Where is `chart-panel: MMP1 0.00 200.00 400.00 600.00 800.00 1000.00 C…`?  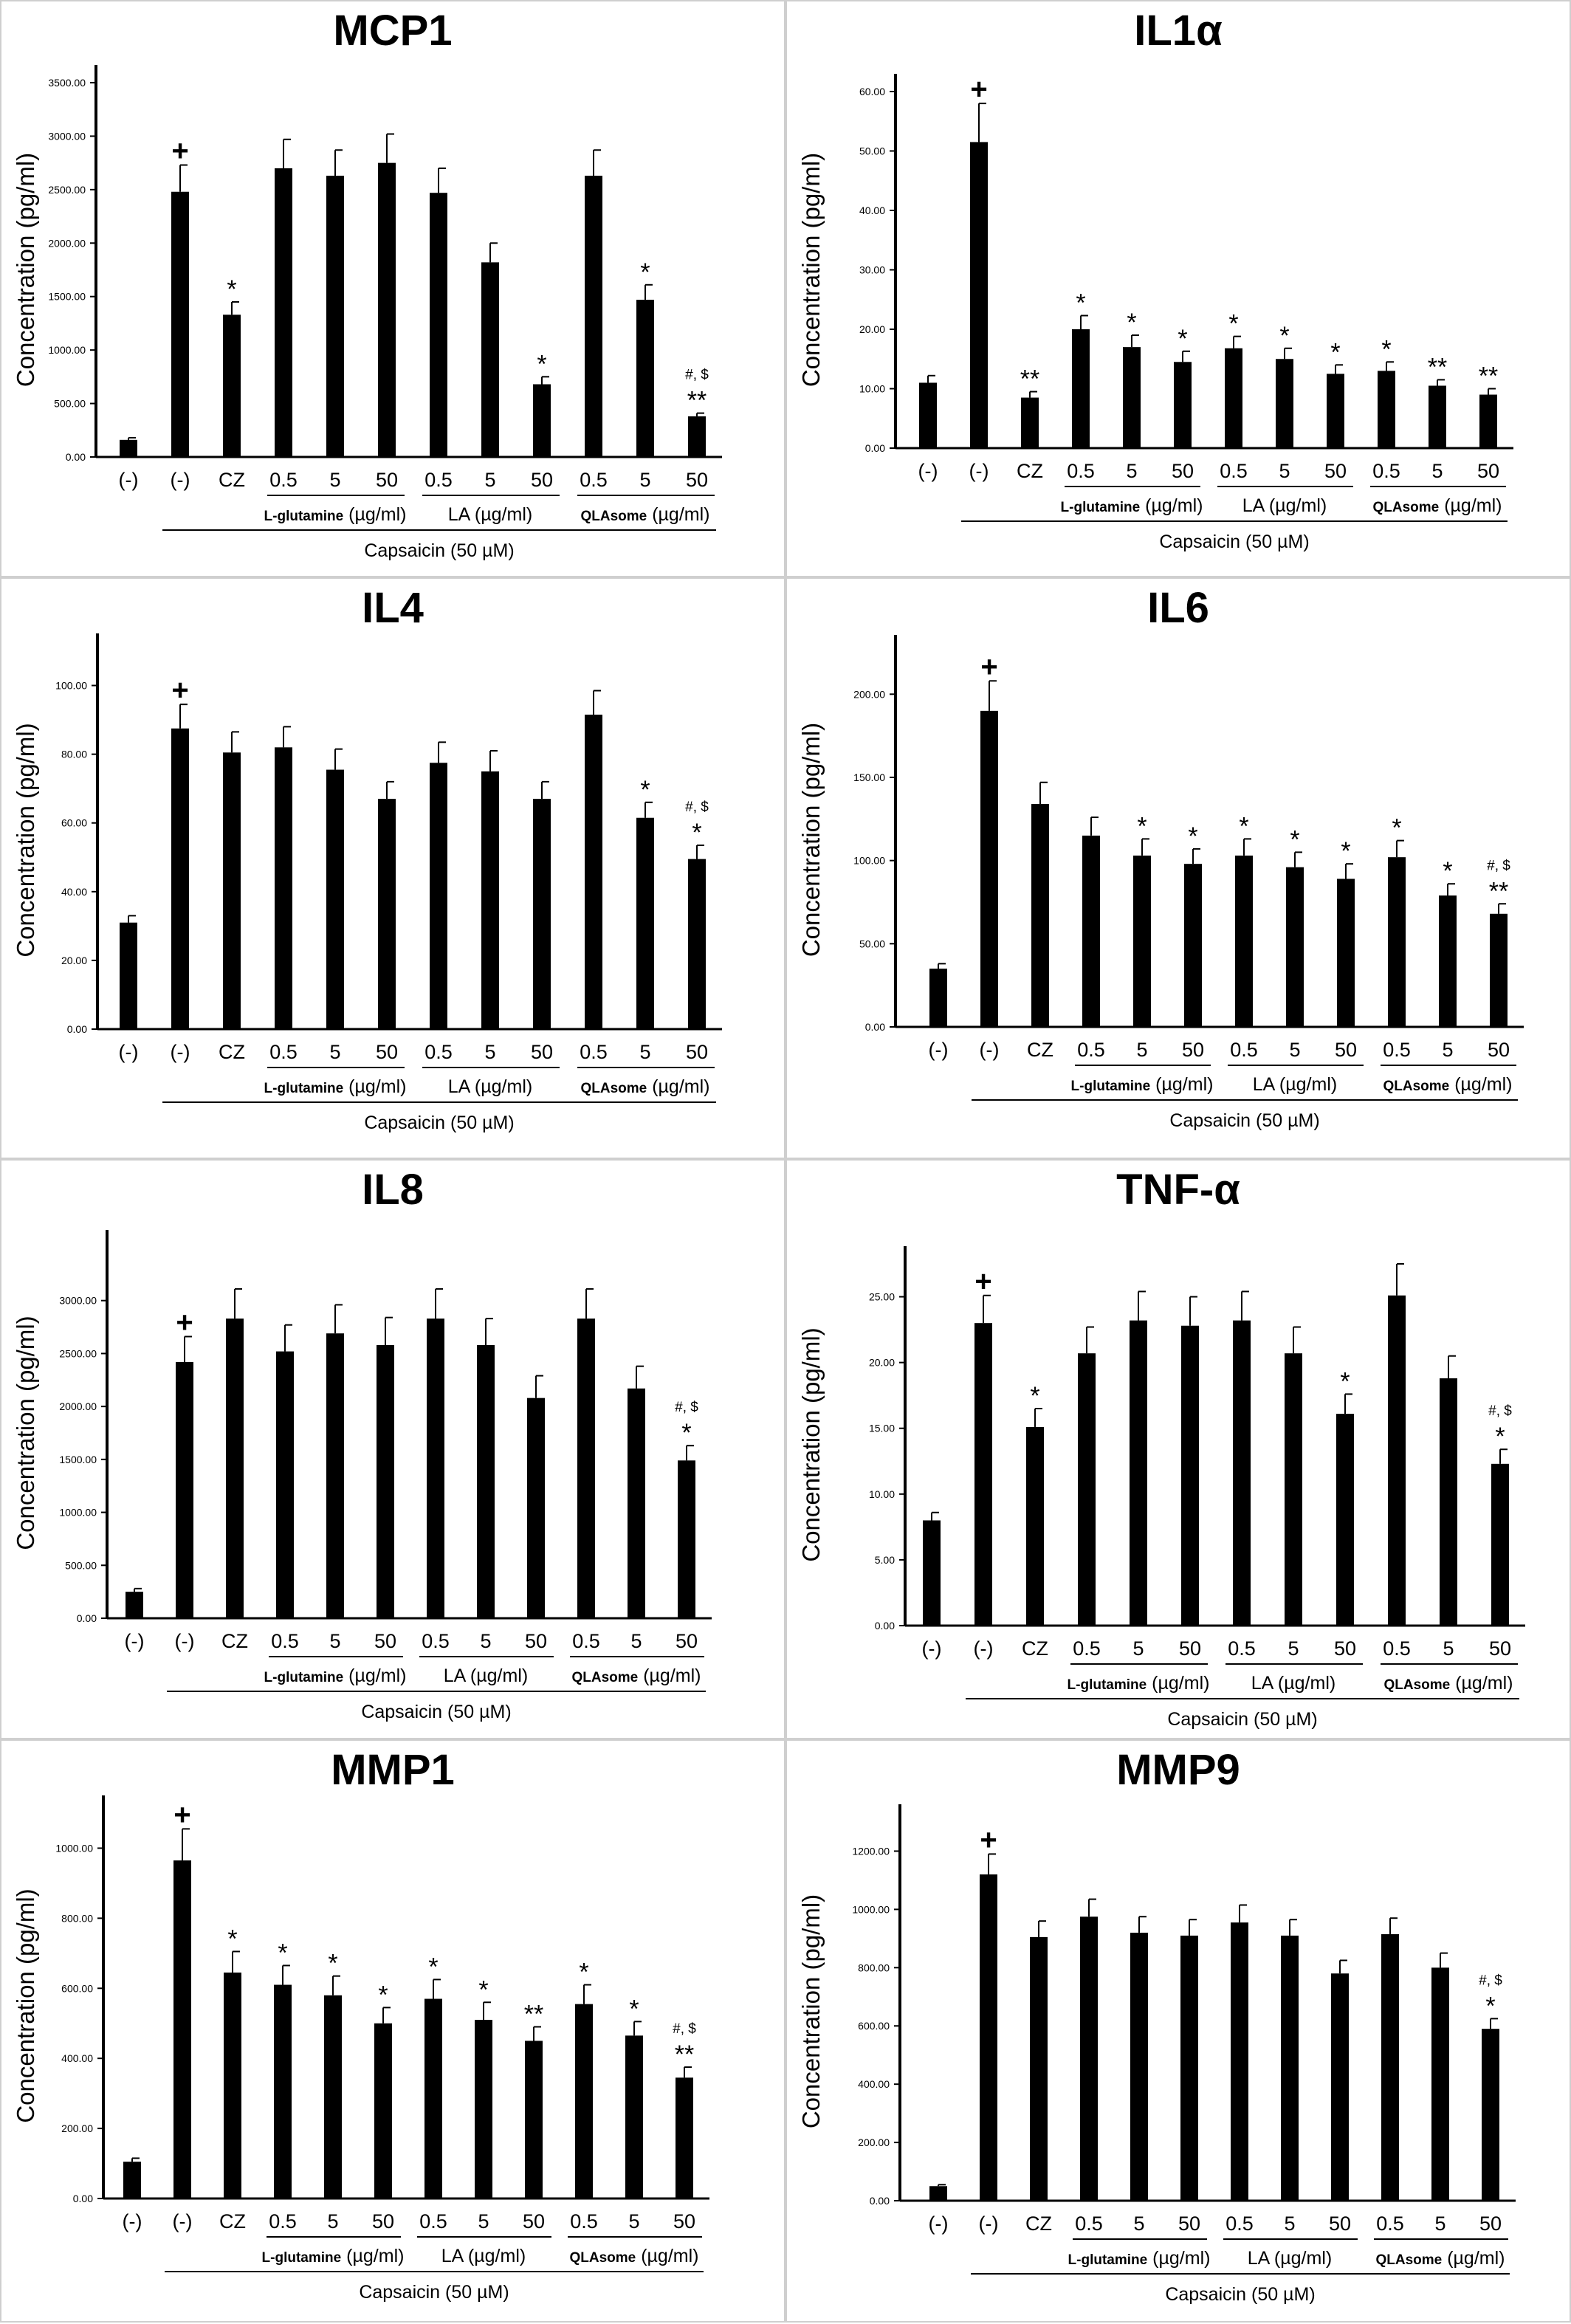
chart-panel: MMP1 0.00 200.00 400.00 600.00 800.00 1000.00 C… is located at coordinates (393, 2031).